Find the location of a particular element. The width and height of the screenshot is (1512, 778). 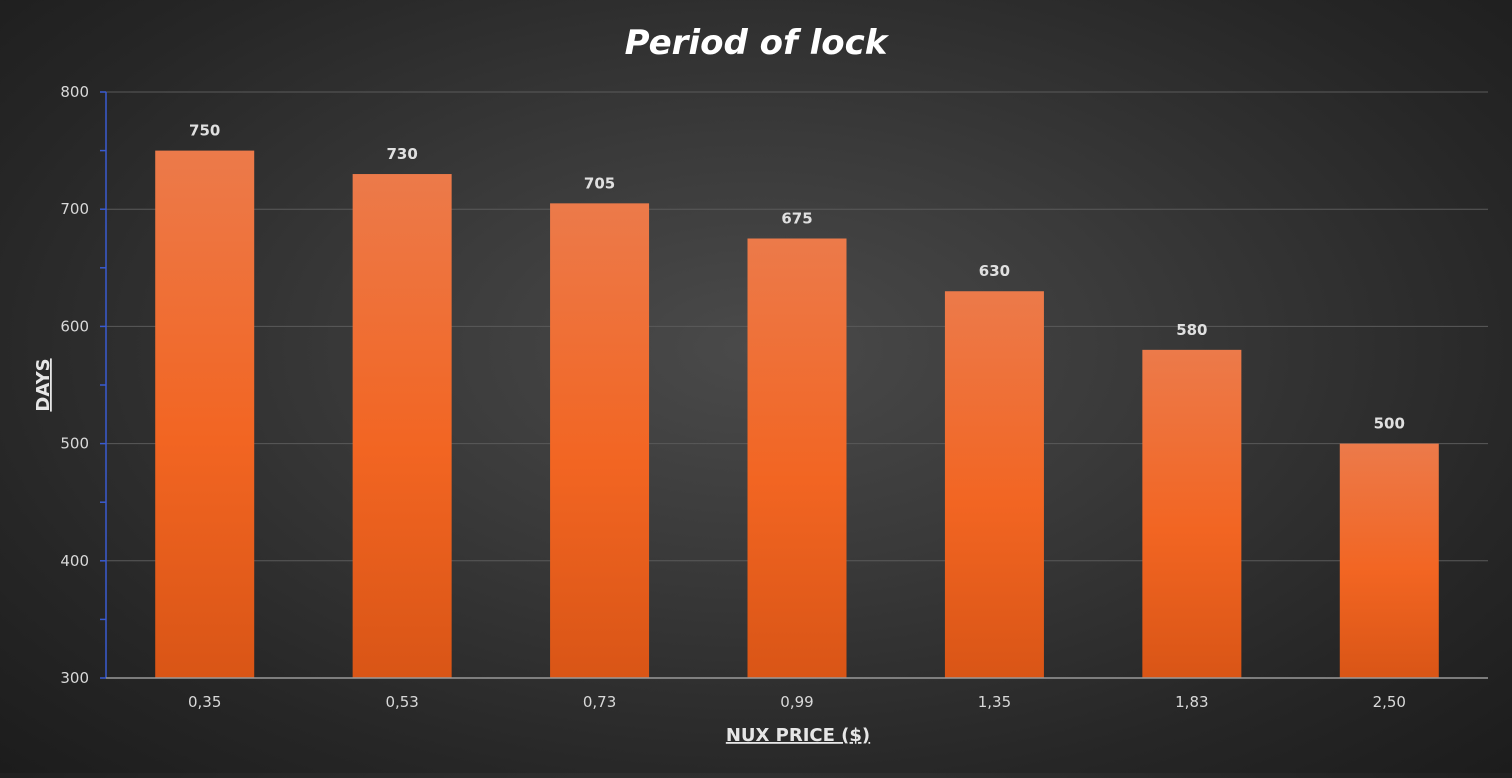

y-tick-label: 600 is located at coordinates (74, 326).